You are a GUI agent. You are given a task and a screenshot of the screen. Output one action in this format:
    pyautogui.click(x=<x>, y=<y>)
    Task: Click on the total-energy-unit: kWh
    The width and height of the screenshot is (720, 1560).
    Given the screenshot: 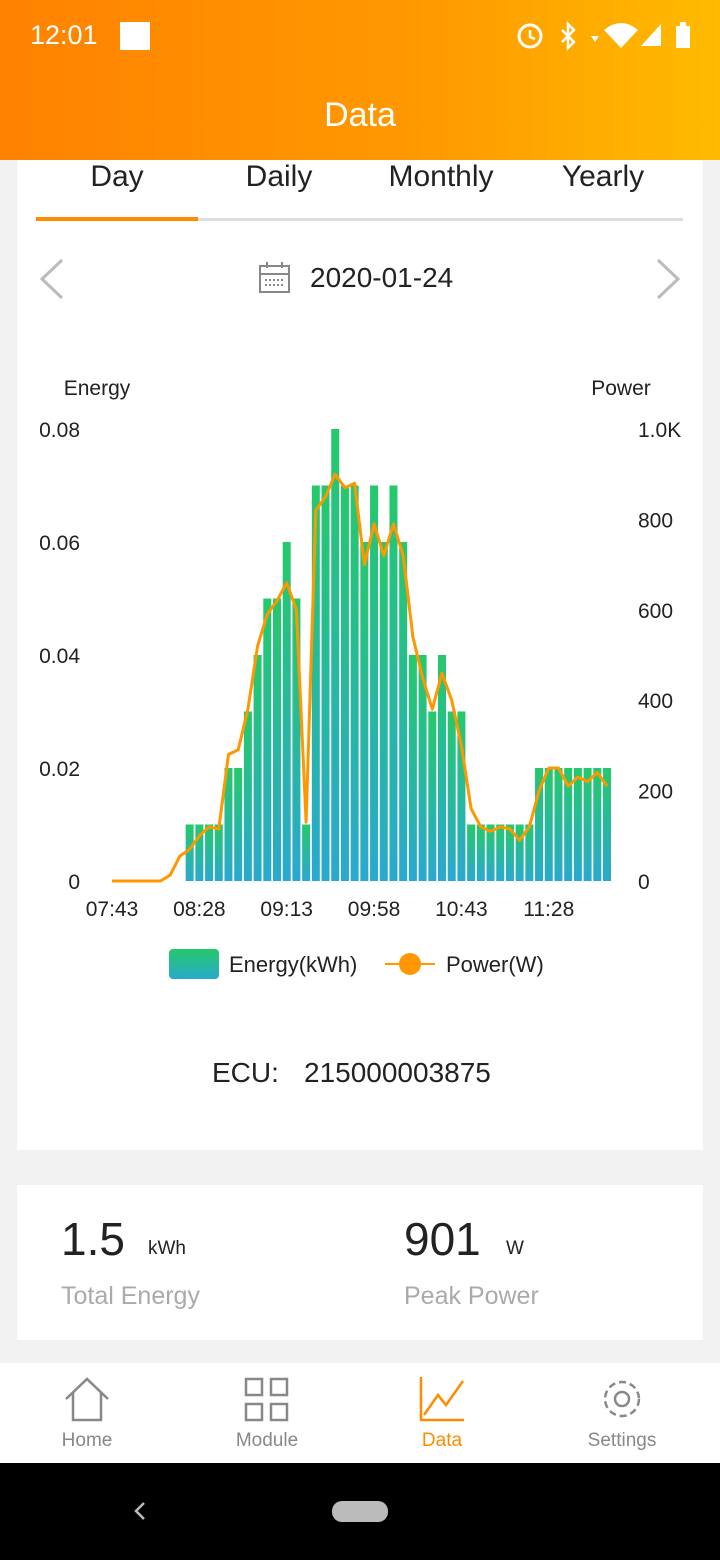 What is the action you would take?
    pyautogui.click(x=167, y=1248)
    